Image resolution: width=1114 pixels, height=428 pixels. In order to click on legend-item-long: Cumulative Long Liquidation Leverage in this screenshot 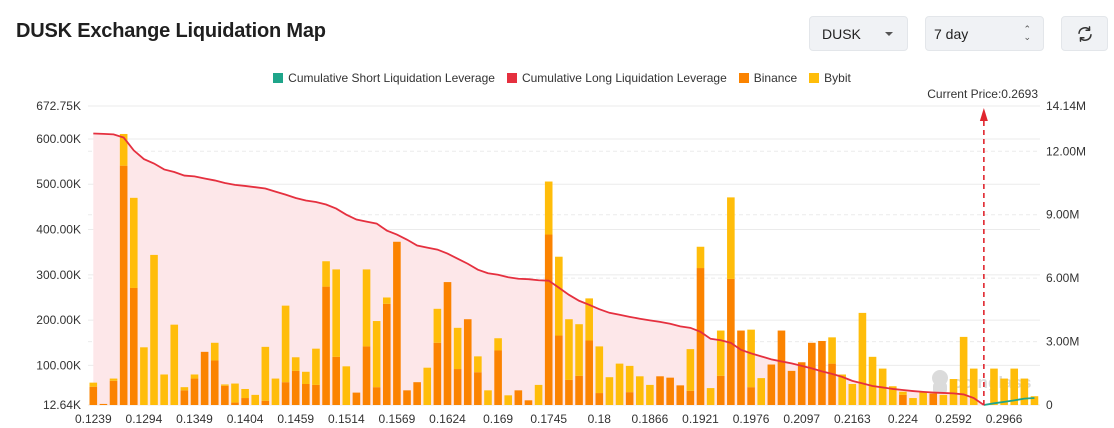, I will do `click(616, 78)`.